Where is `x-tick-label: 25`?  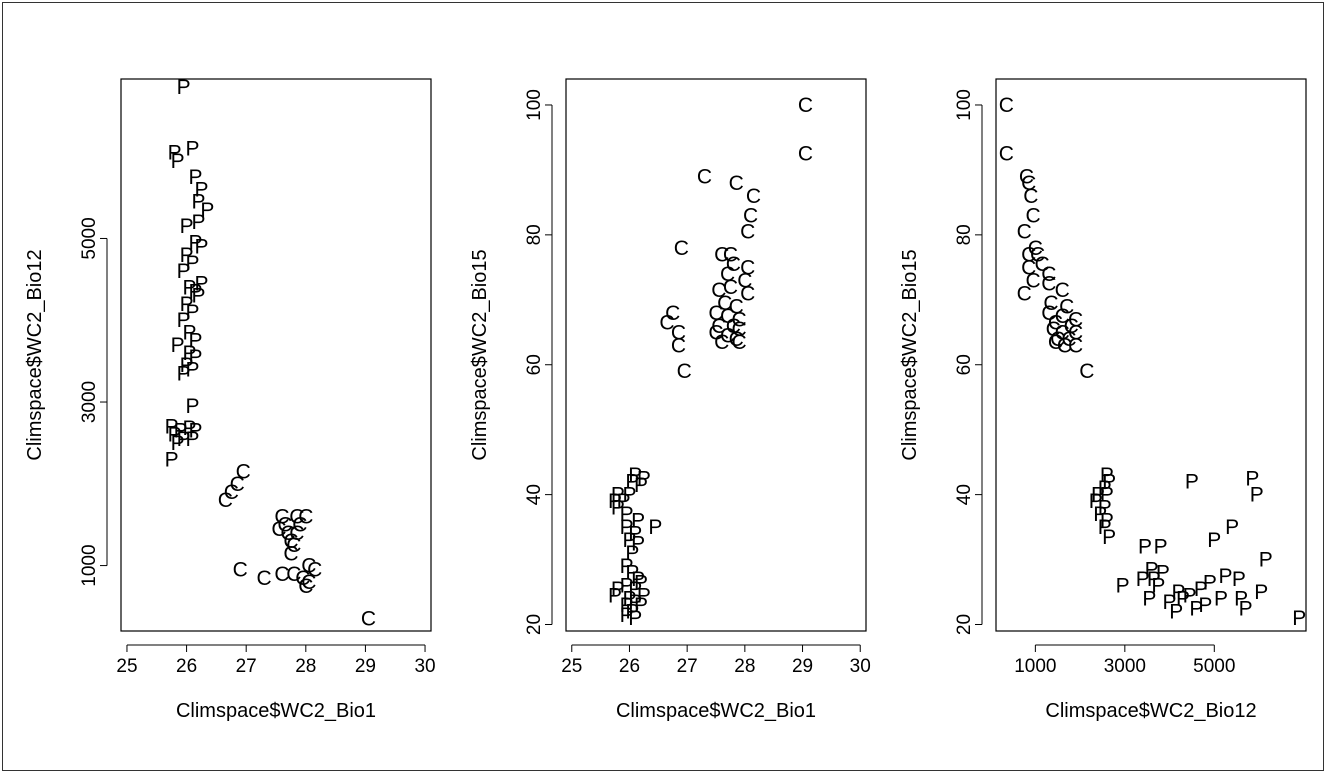 x-tick-label: 25 is located at coordinates (571, 666).